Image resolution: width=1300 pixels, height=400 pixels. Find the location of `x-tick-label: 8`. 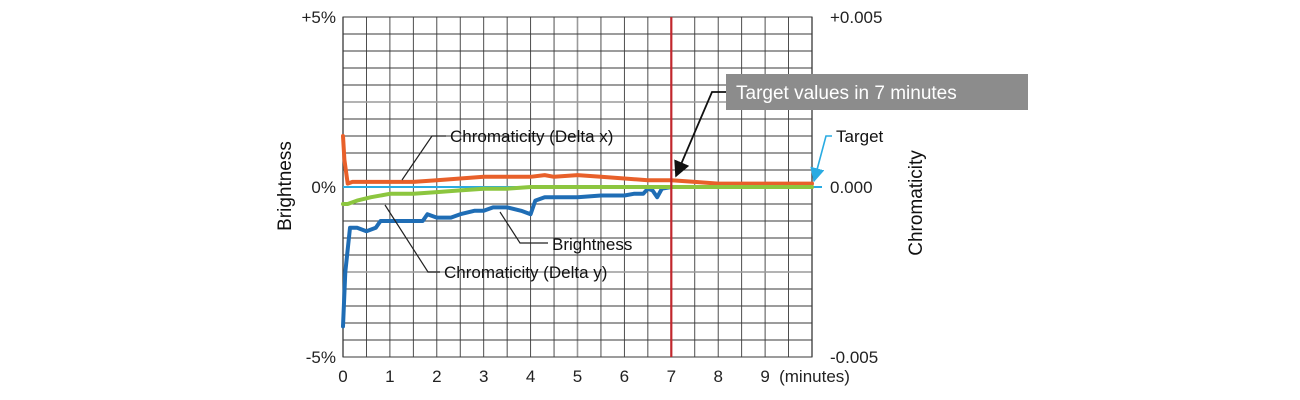

x-tick-label: 8 is located at coordinates (717, 376).